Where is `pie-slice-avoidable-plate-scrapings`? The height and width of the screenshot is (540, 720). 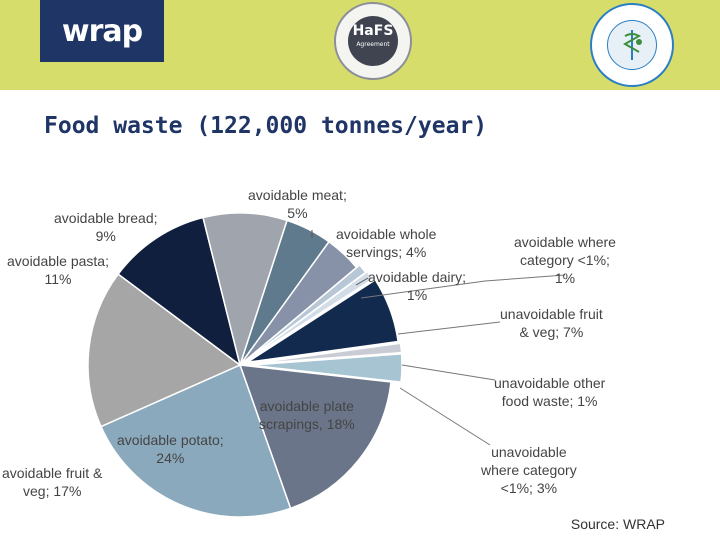
pie-slice-avoidable-plate-scrapings is located at coordinates (315, 437).